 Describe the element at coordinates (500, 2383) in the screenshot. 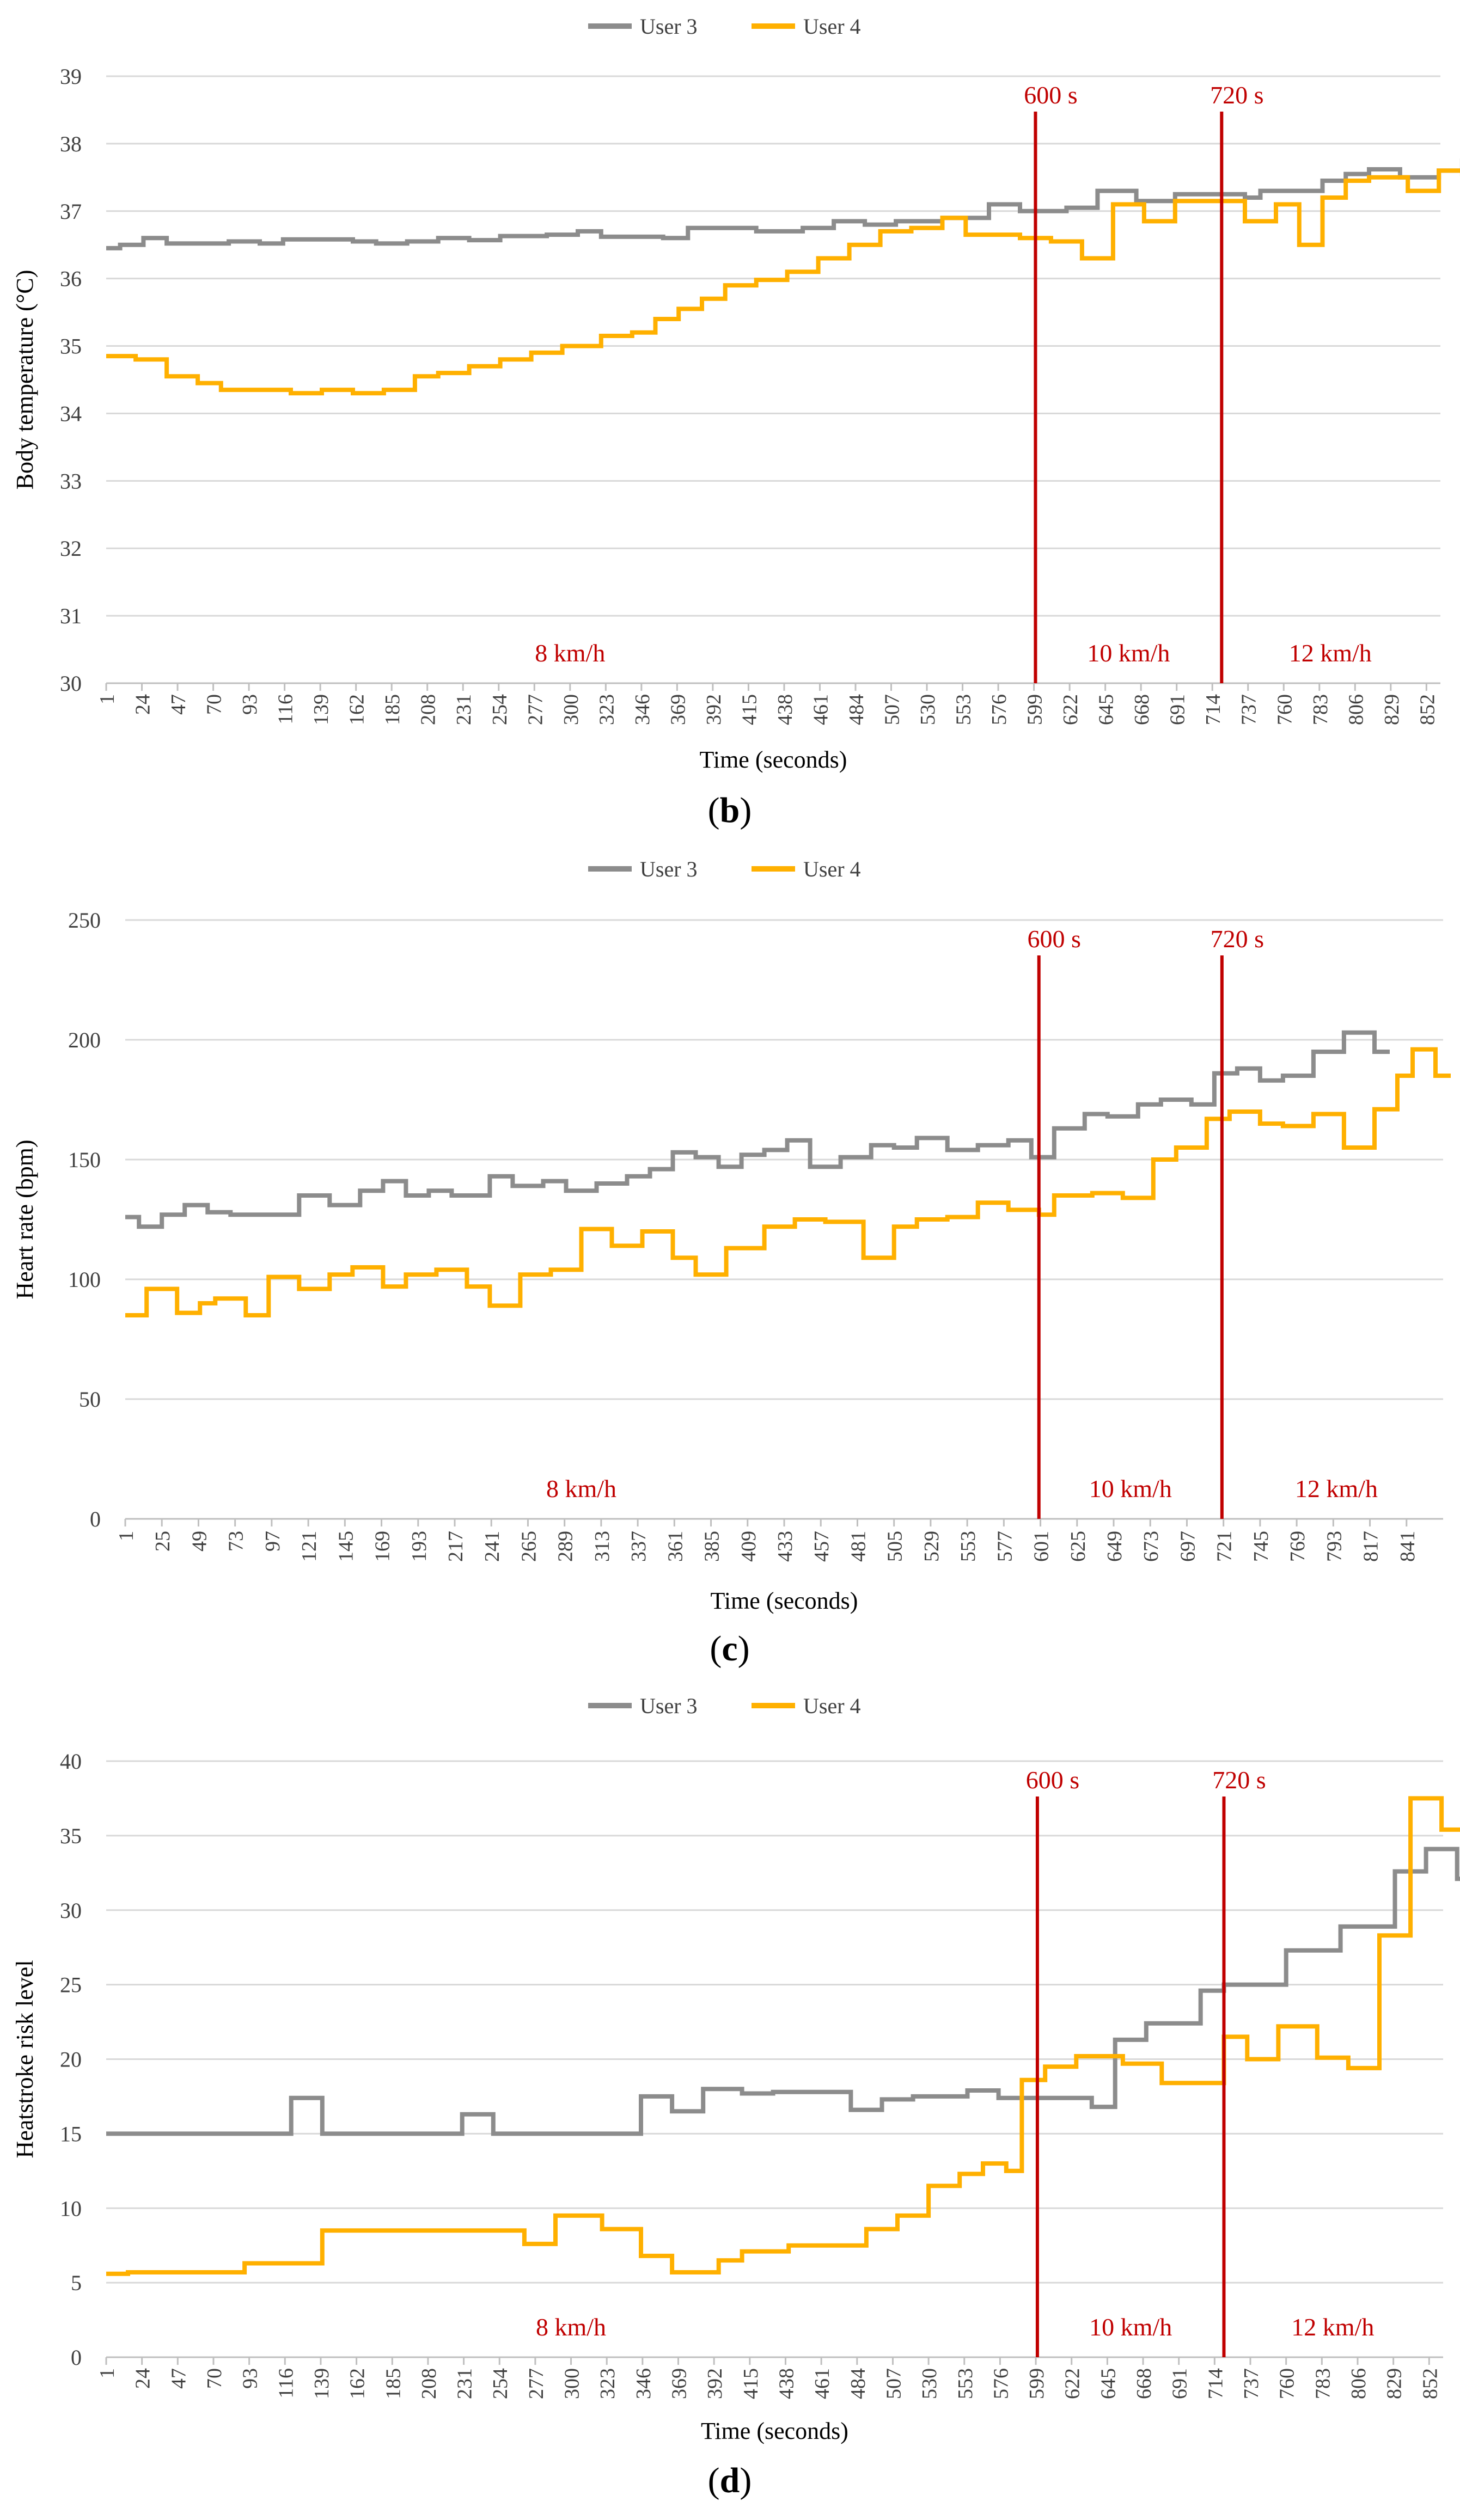

I see `x-tick-label: 254` at that location.